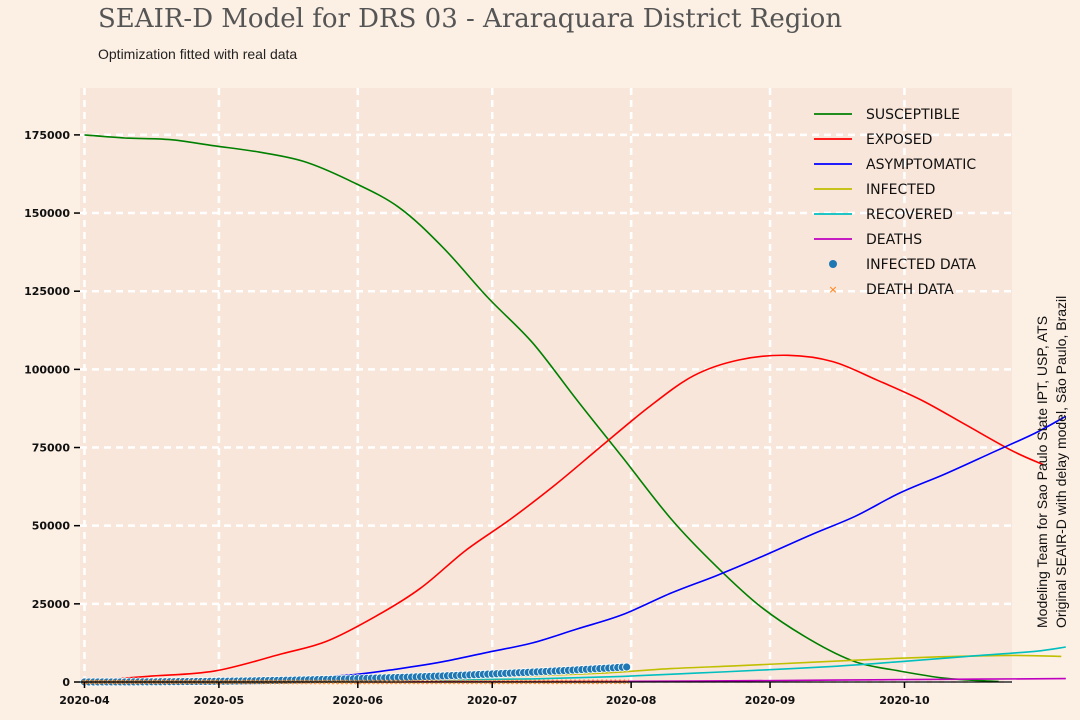 The height and width of the screenshot is (720, 1080). Describe the element at coordinates (832, 289) in the screenshot. I see `legend-swatch-death_data: ×` at that location.